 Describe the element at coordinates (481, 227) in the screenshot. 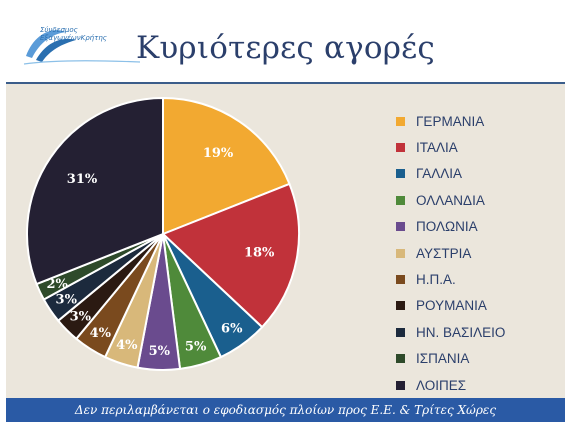

I see `legend-item-4: ΠΟΛΩΝΙΑ` at that location.